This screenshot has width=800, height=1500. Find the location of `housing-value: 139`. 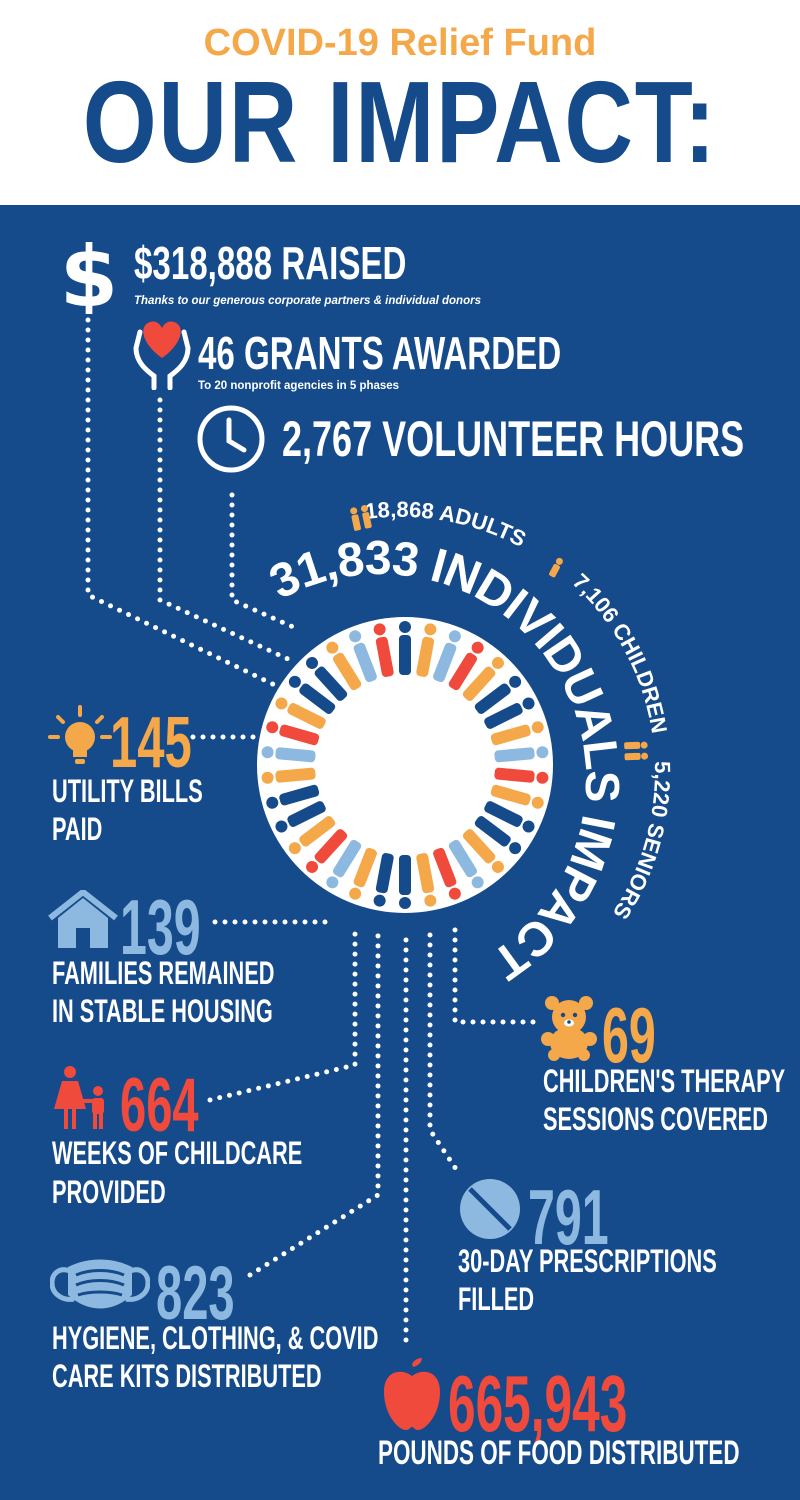

housing-value: 139 is located at coordinates (160, 927).